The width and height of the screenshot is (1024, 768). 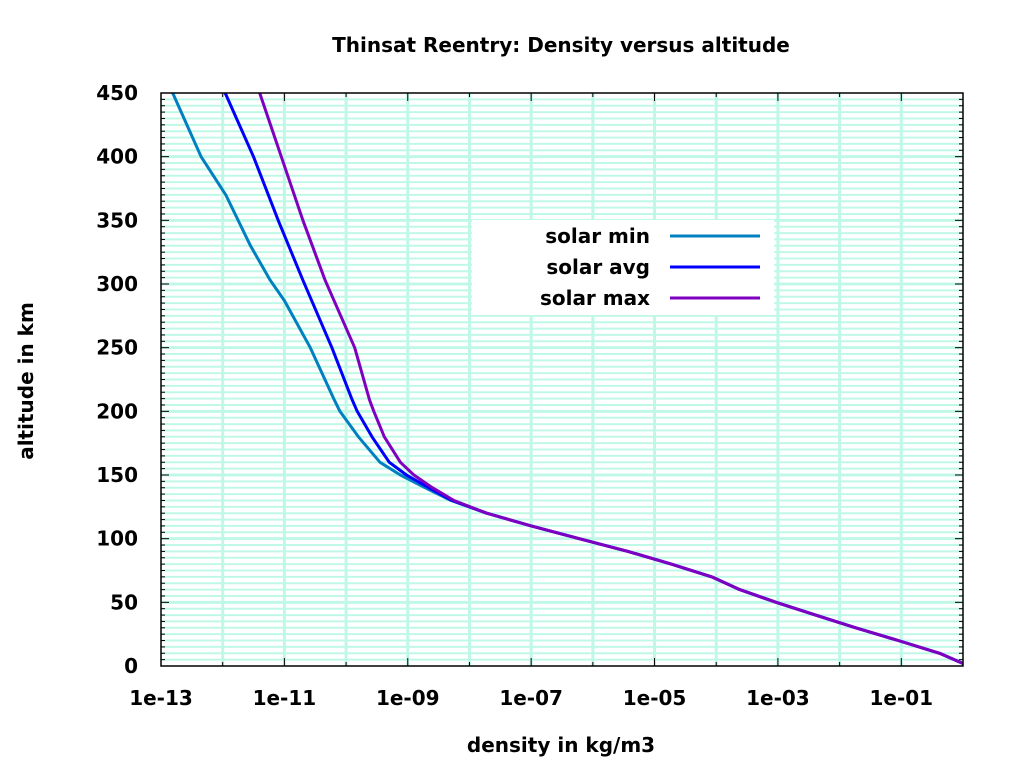 What do you see at coordinates (161, 698) in the screenshot?
I see `x-tick-label: 1e-13` at bounding box center [161, 698].